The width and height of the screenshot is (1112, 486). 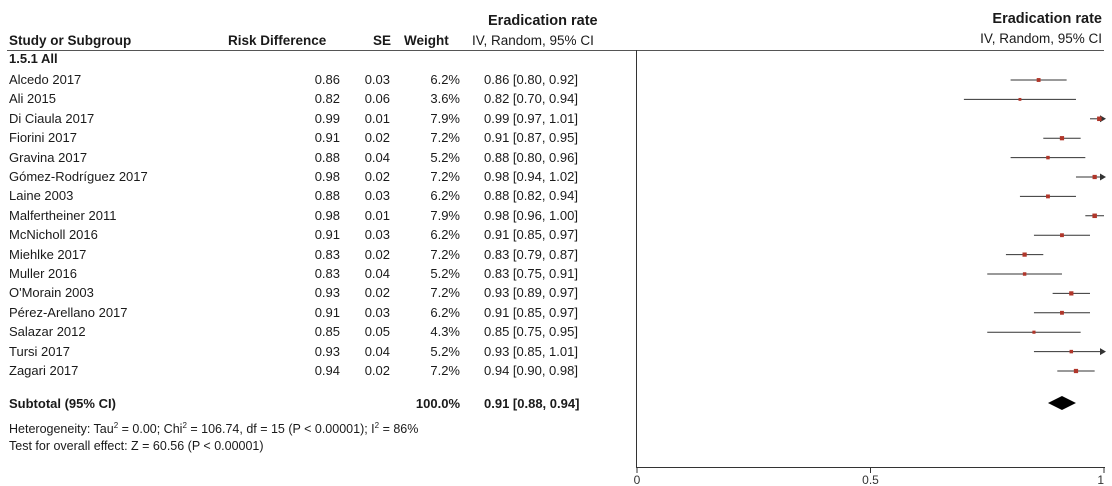 I want to click on study-risk-difference: 0.82, so click(x=327, y=99).